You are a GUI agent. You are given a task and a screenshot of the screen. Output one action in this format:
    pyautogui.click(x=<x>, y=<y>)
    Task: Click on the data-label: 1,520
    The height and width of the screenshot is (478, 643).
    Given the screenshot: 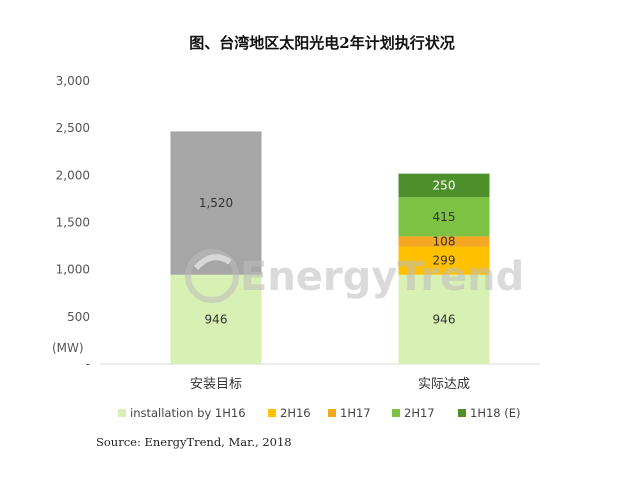 What is the action you would take?
    pyautogui.click(x=216, y=203)
    